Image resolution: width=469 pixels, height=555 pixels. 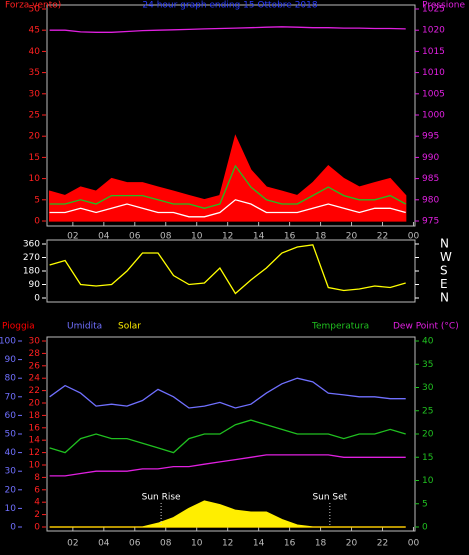 I want to click on annotation: Sun Rise, so click(x=161, y=498).